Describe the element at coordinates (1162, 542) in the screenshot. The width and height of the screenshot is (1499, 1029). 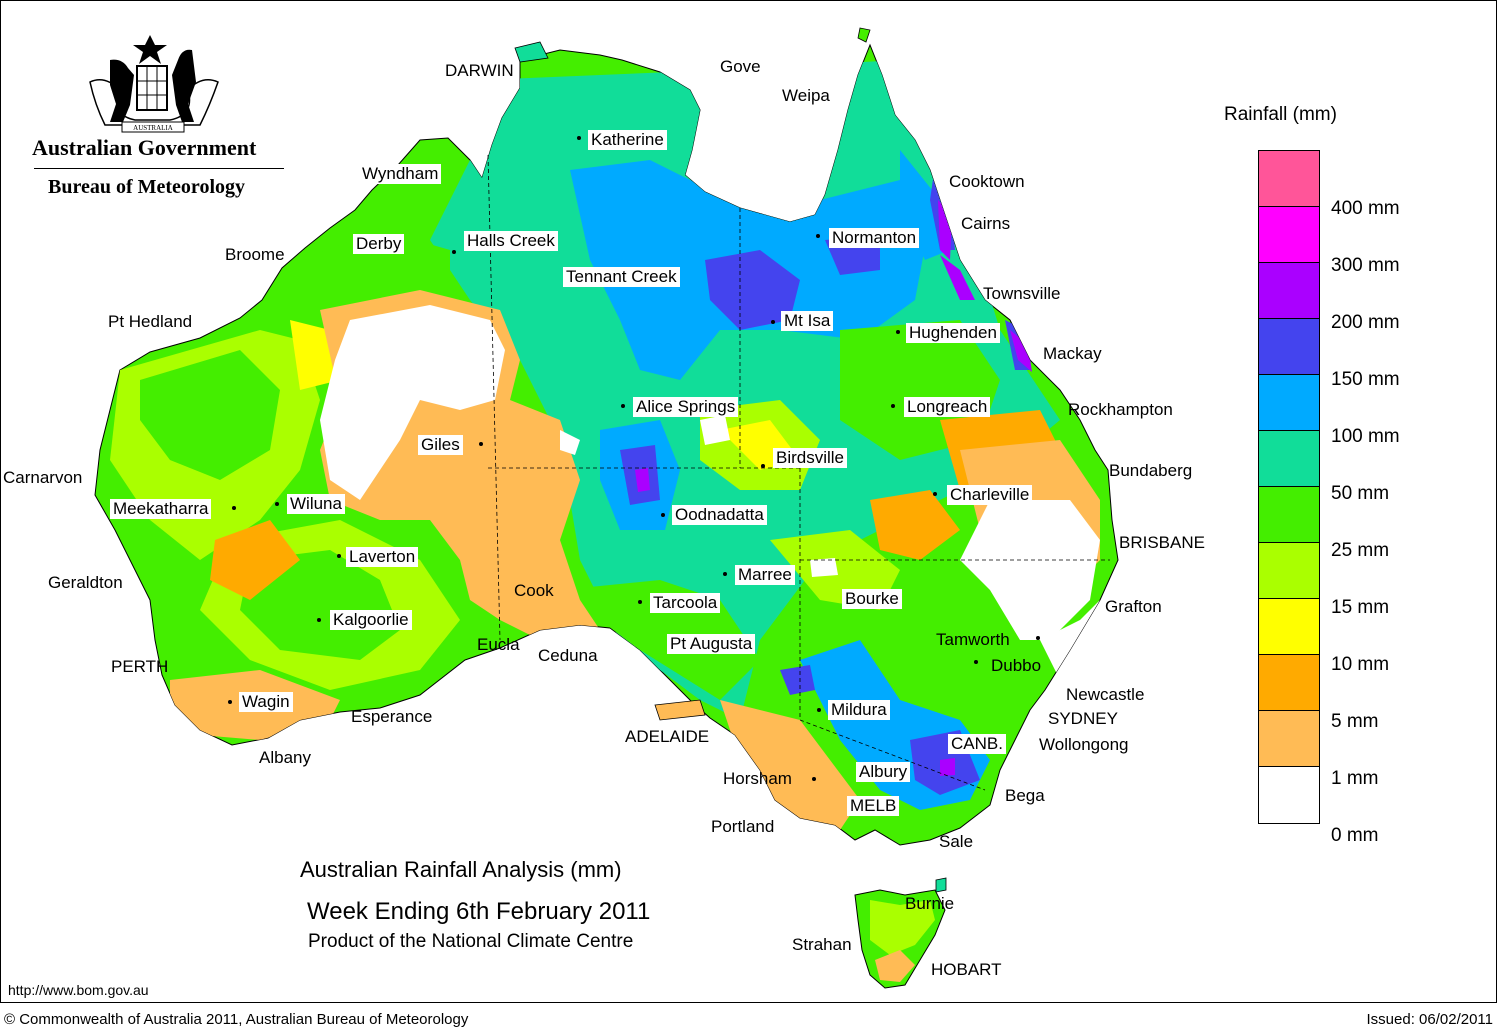
I see `city-label-brisbane: BRISBANE` at that location.